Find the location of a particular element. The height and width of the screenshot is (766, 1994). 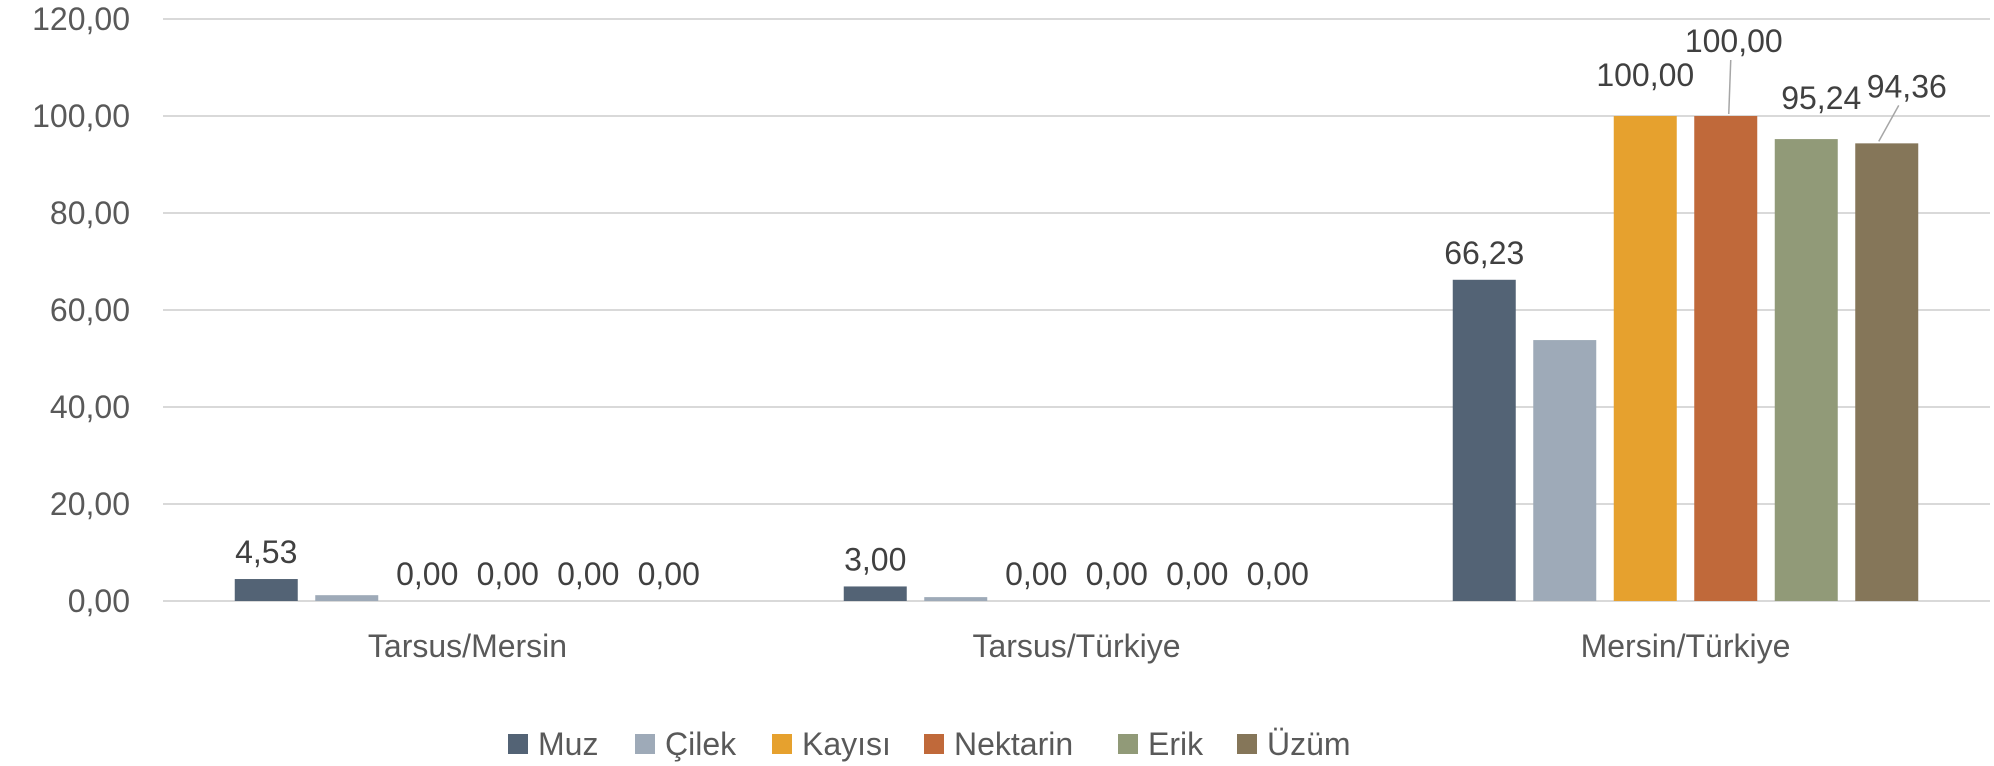

y-tick-label: 80,00 is located at coordinates (90, 213).